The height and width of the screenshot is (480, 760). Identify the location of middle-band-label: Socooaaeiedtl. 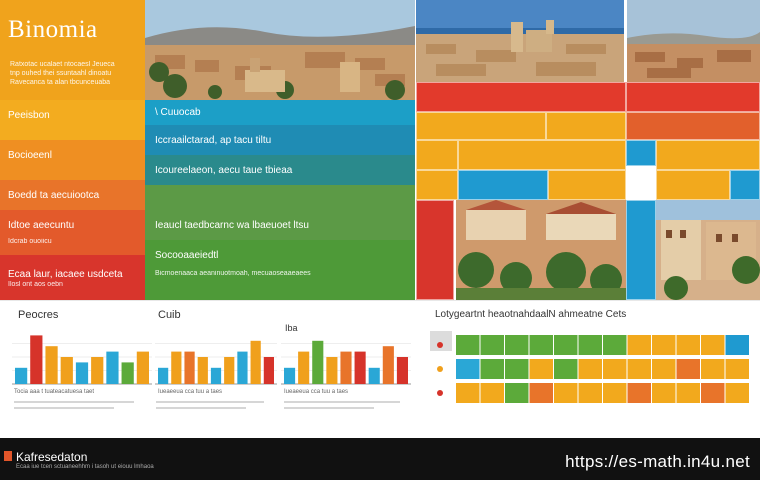
(187, 255).